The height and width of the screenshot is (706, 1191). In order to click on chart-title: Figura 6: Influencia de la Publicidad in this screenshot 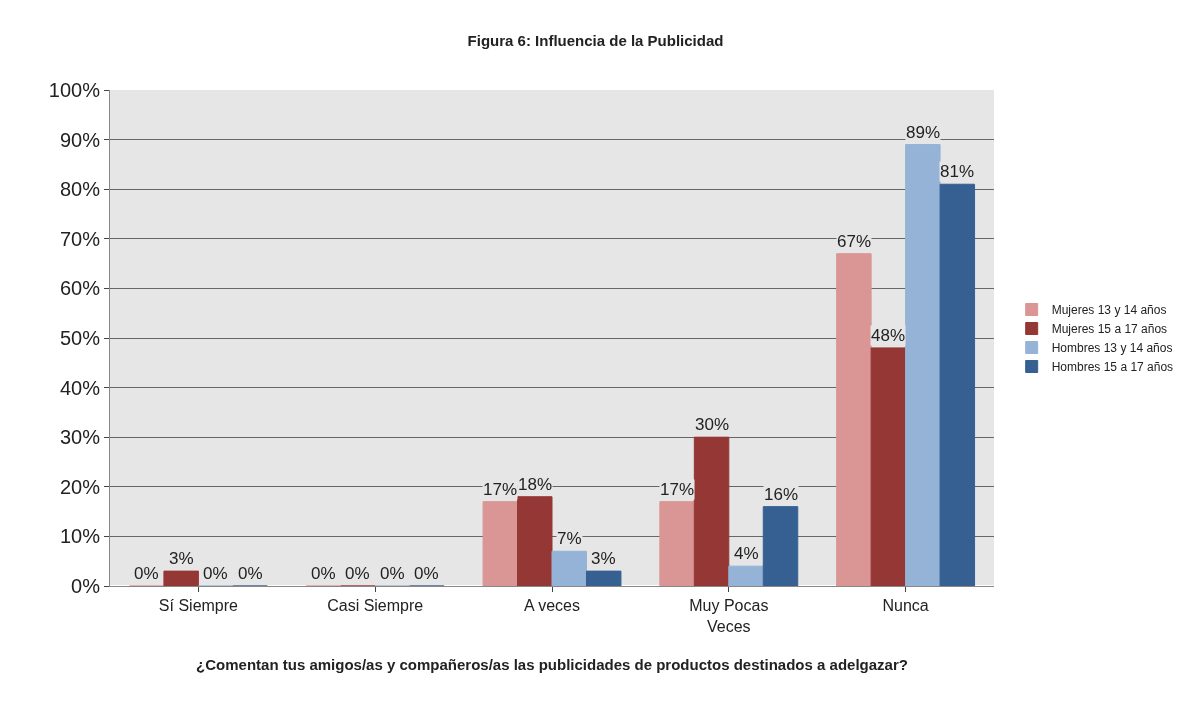, I will do `click(595, 40)`.